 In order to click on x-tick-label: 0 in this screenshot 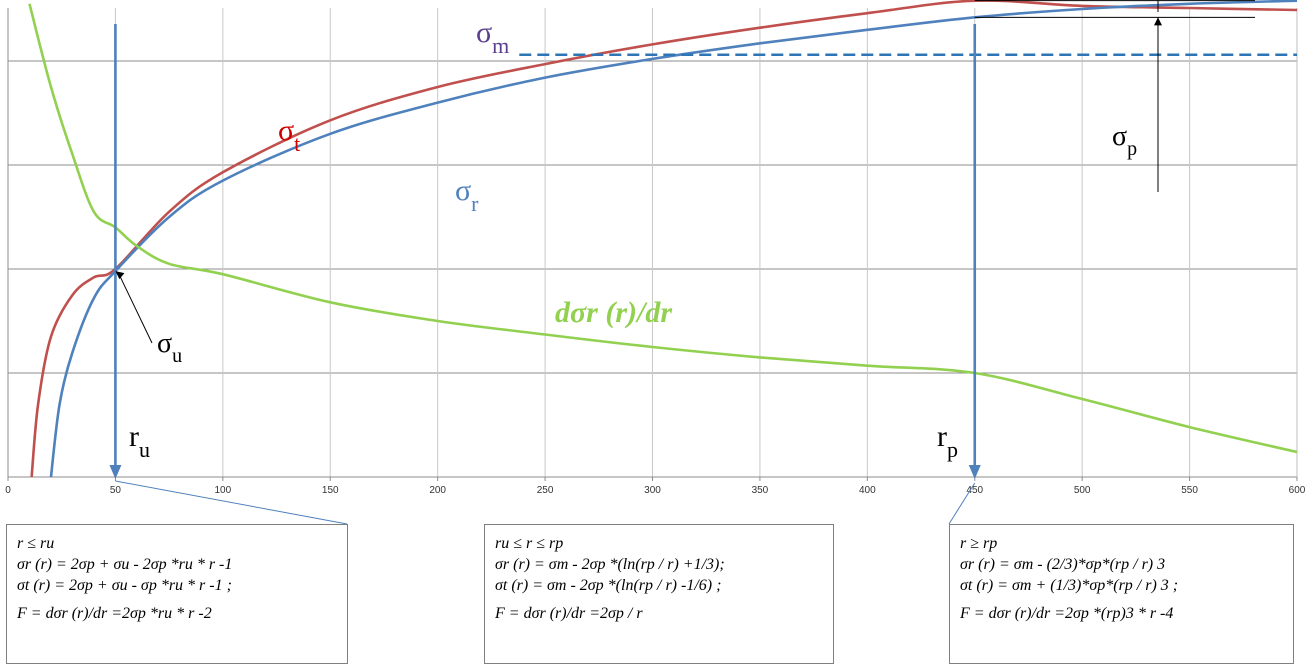, I will do `click(8, 490)`.